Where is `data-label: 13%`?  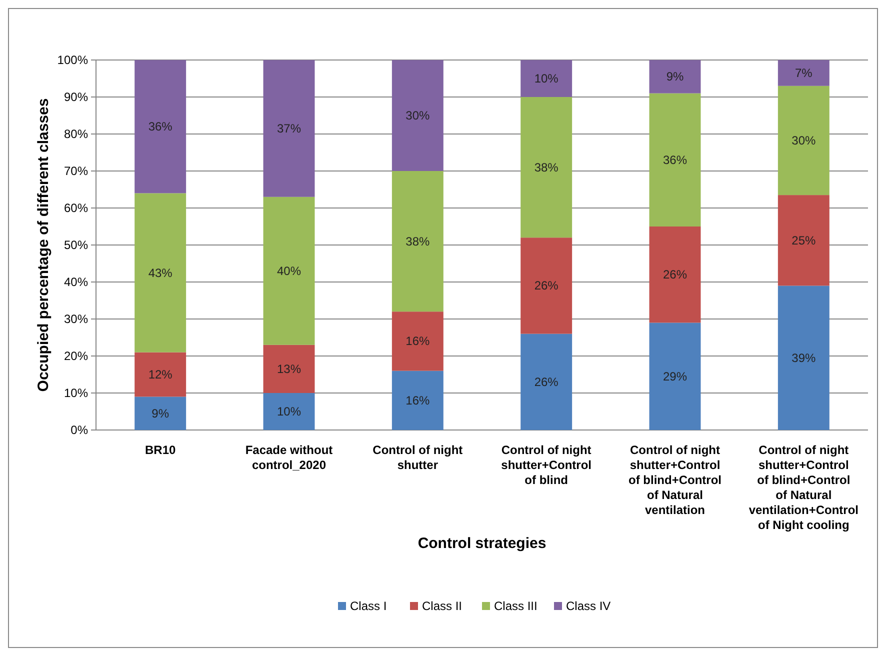
data-label: 13% is located at coordinates (289, 369).